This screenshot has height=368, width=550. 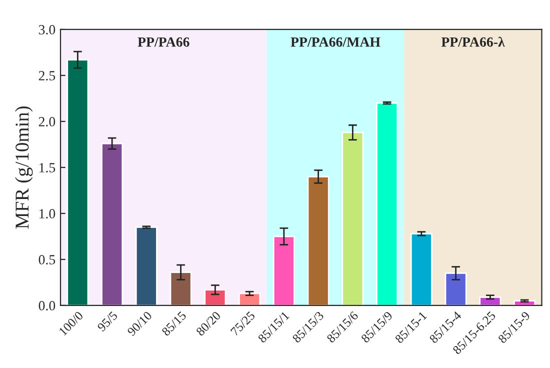 I want to click on y-tick-label: 0.5, so click(x=47, y=259).